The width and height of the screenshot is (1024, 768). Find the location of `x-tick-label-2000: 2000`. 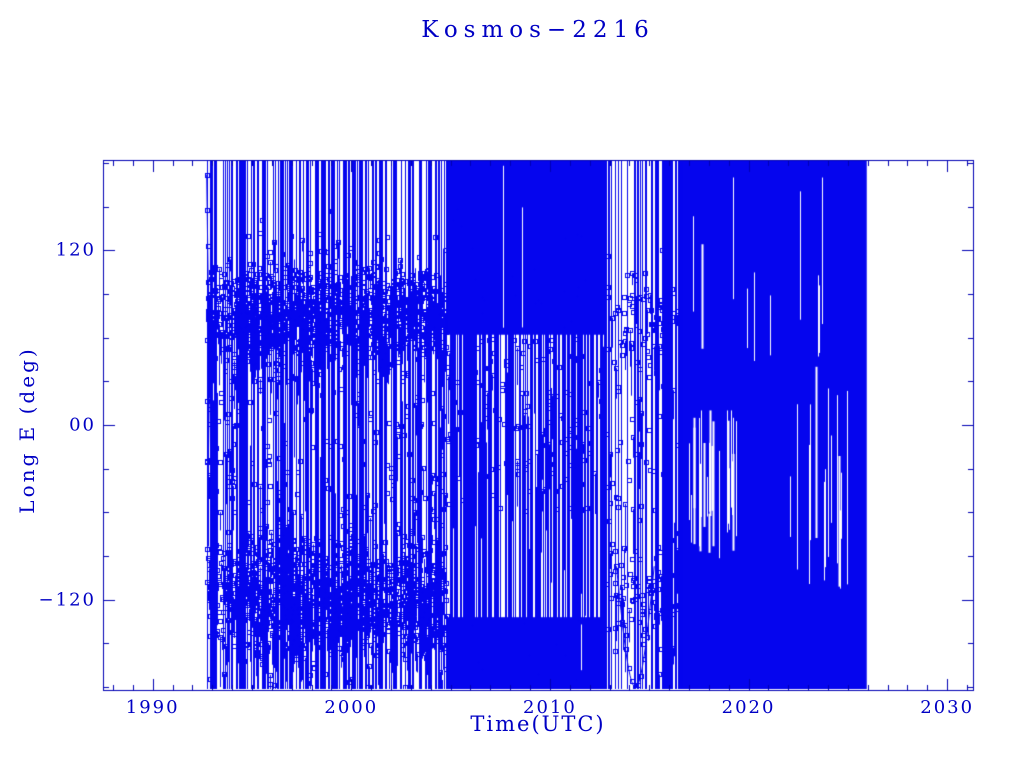

x-tick-label-2000: 2000 is located at coordinates (351, 707).